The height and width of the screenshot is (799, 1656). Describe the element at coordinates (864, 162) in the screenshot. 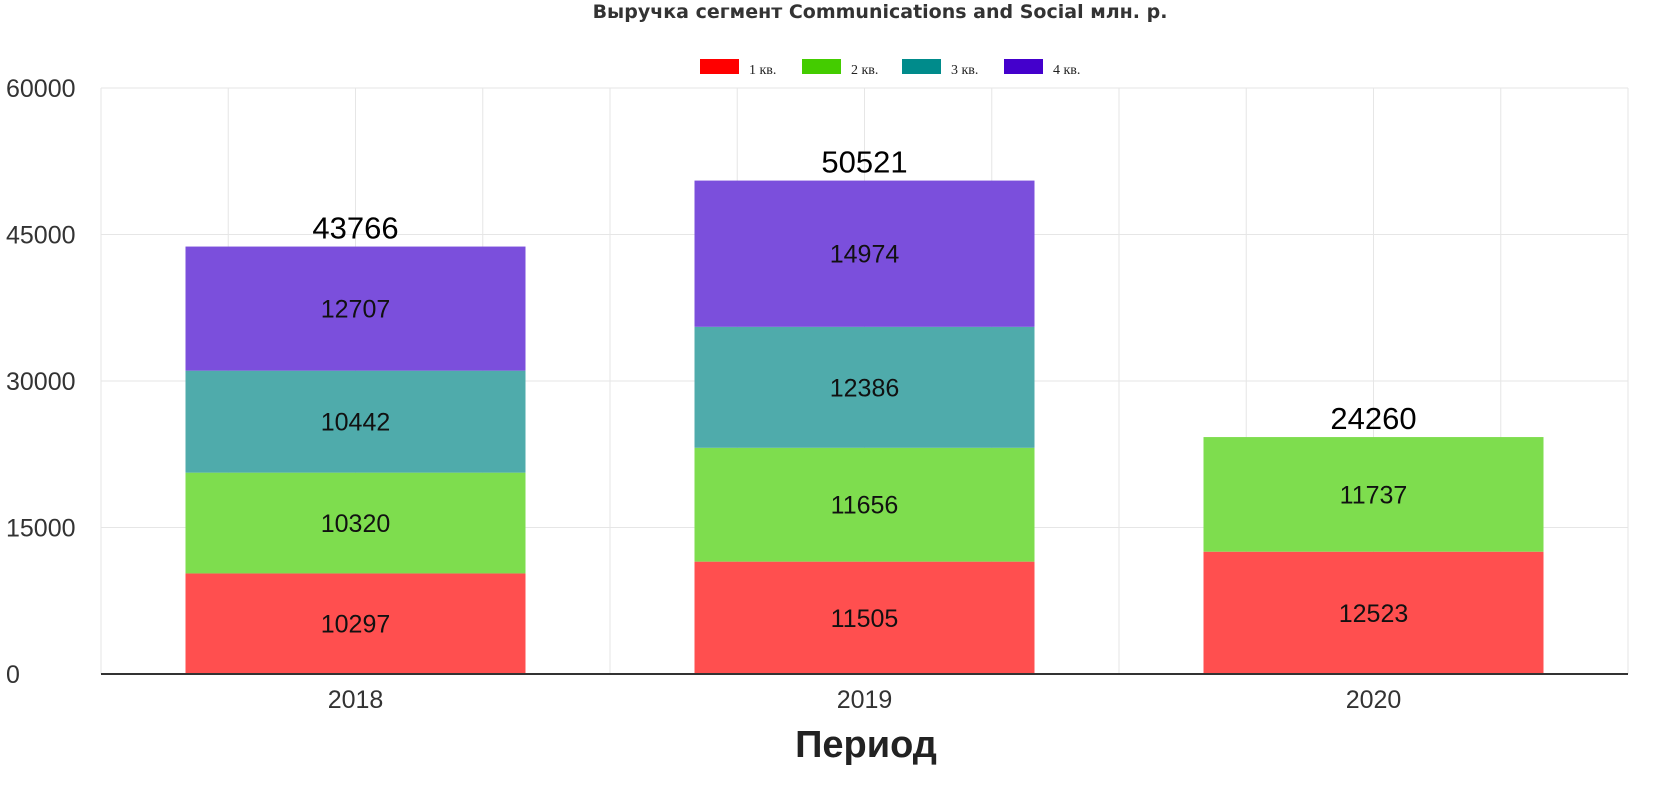

I see `bar-total-label: 50521` at that location.